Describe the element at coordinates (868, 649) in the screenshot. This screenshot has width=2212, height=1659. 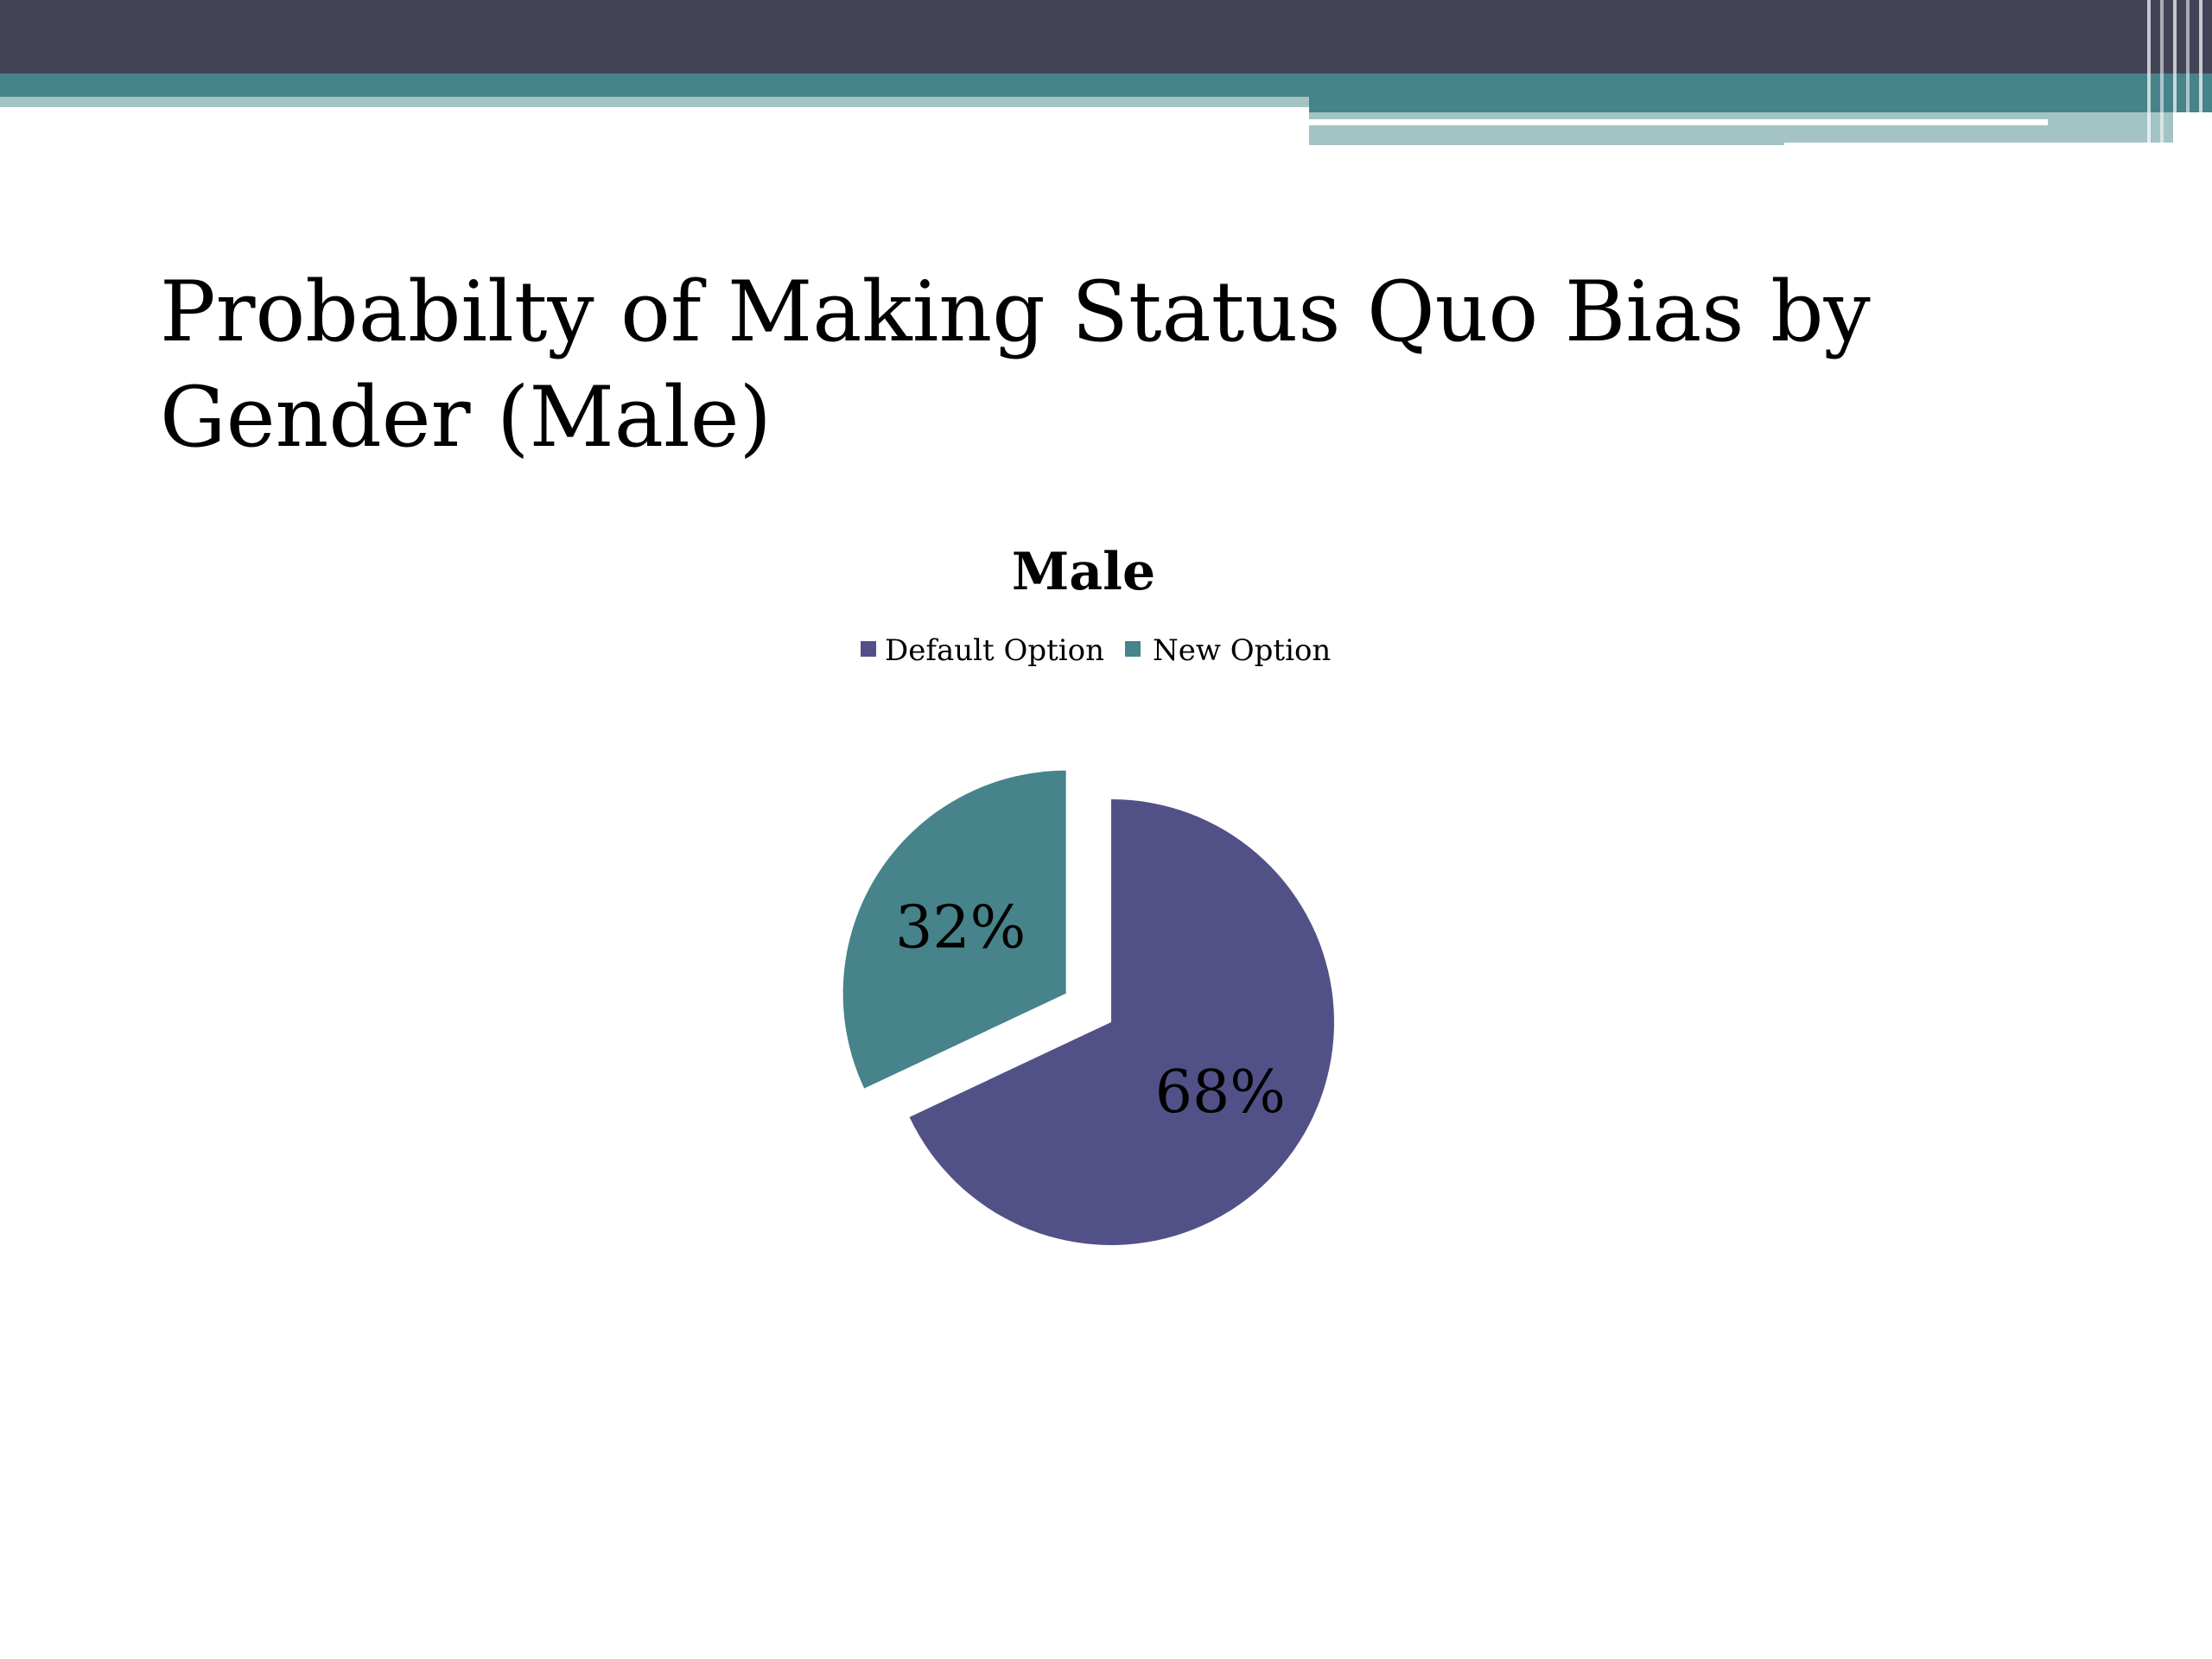
I see `legend-swatch-default-option` at that location.